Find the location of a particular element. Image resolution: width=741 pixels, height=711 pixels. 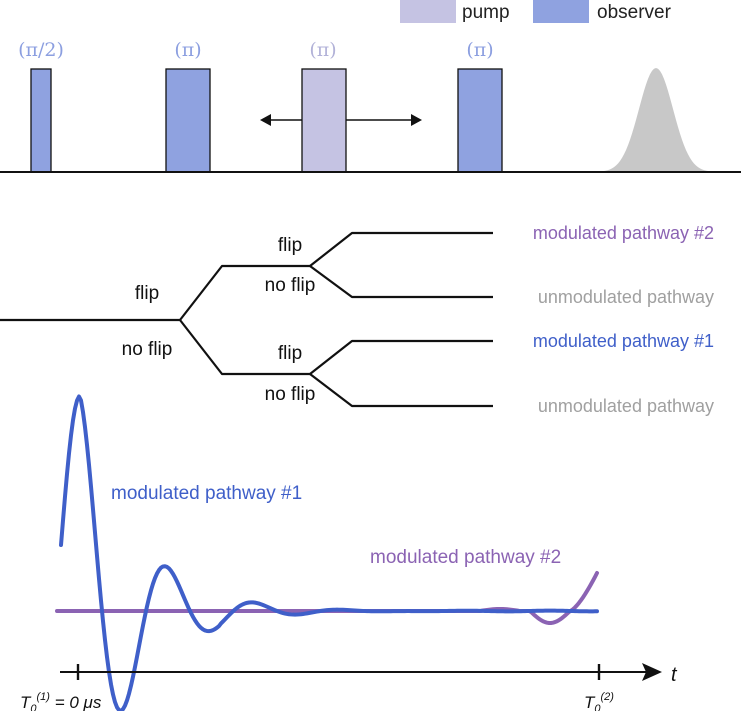

pulse-observer-pi-half is located at coordinates (41, 120).